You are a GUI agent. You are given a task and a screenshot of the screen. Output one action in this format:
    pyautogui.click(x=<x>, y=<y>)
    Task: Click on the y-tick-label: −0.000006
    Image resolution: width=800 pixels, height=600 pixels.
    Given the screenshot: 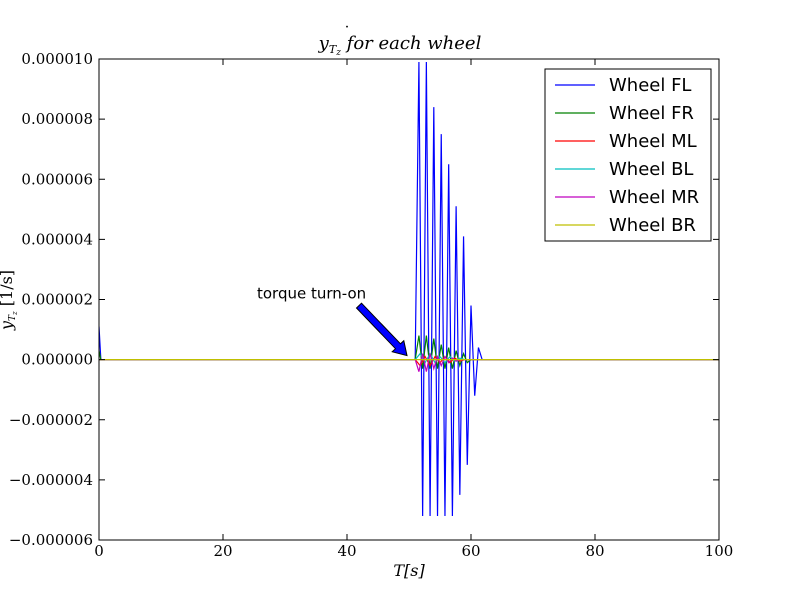 What is the action you would take?
    pyautogui.click(x=51, y=540)
    